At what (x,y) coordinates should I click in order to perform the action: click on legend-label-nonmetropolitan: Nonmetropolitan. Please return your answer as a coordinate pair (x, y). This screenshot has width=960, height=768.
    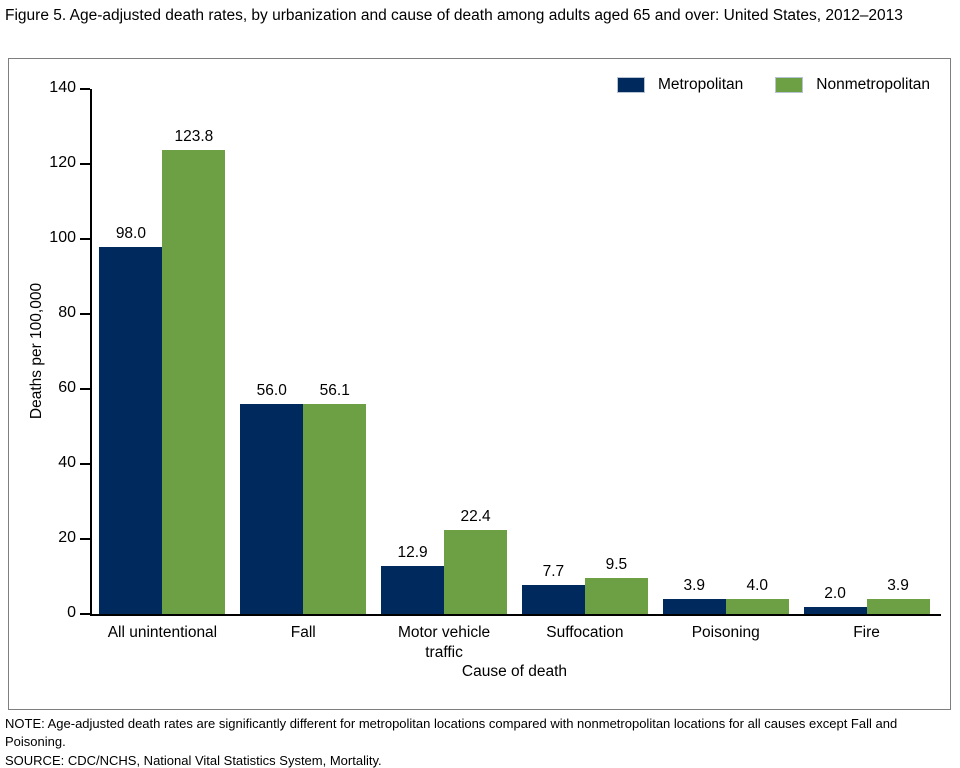
    Looking at the image, I should click on (873, 84).